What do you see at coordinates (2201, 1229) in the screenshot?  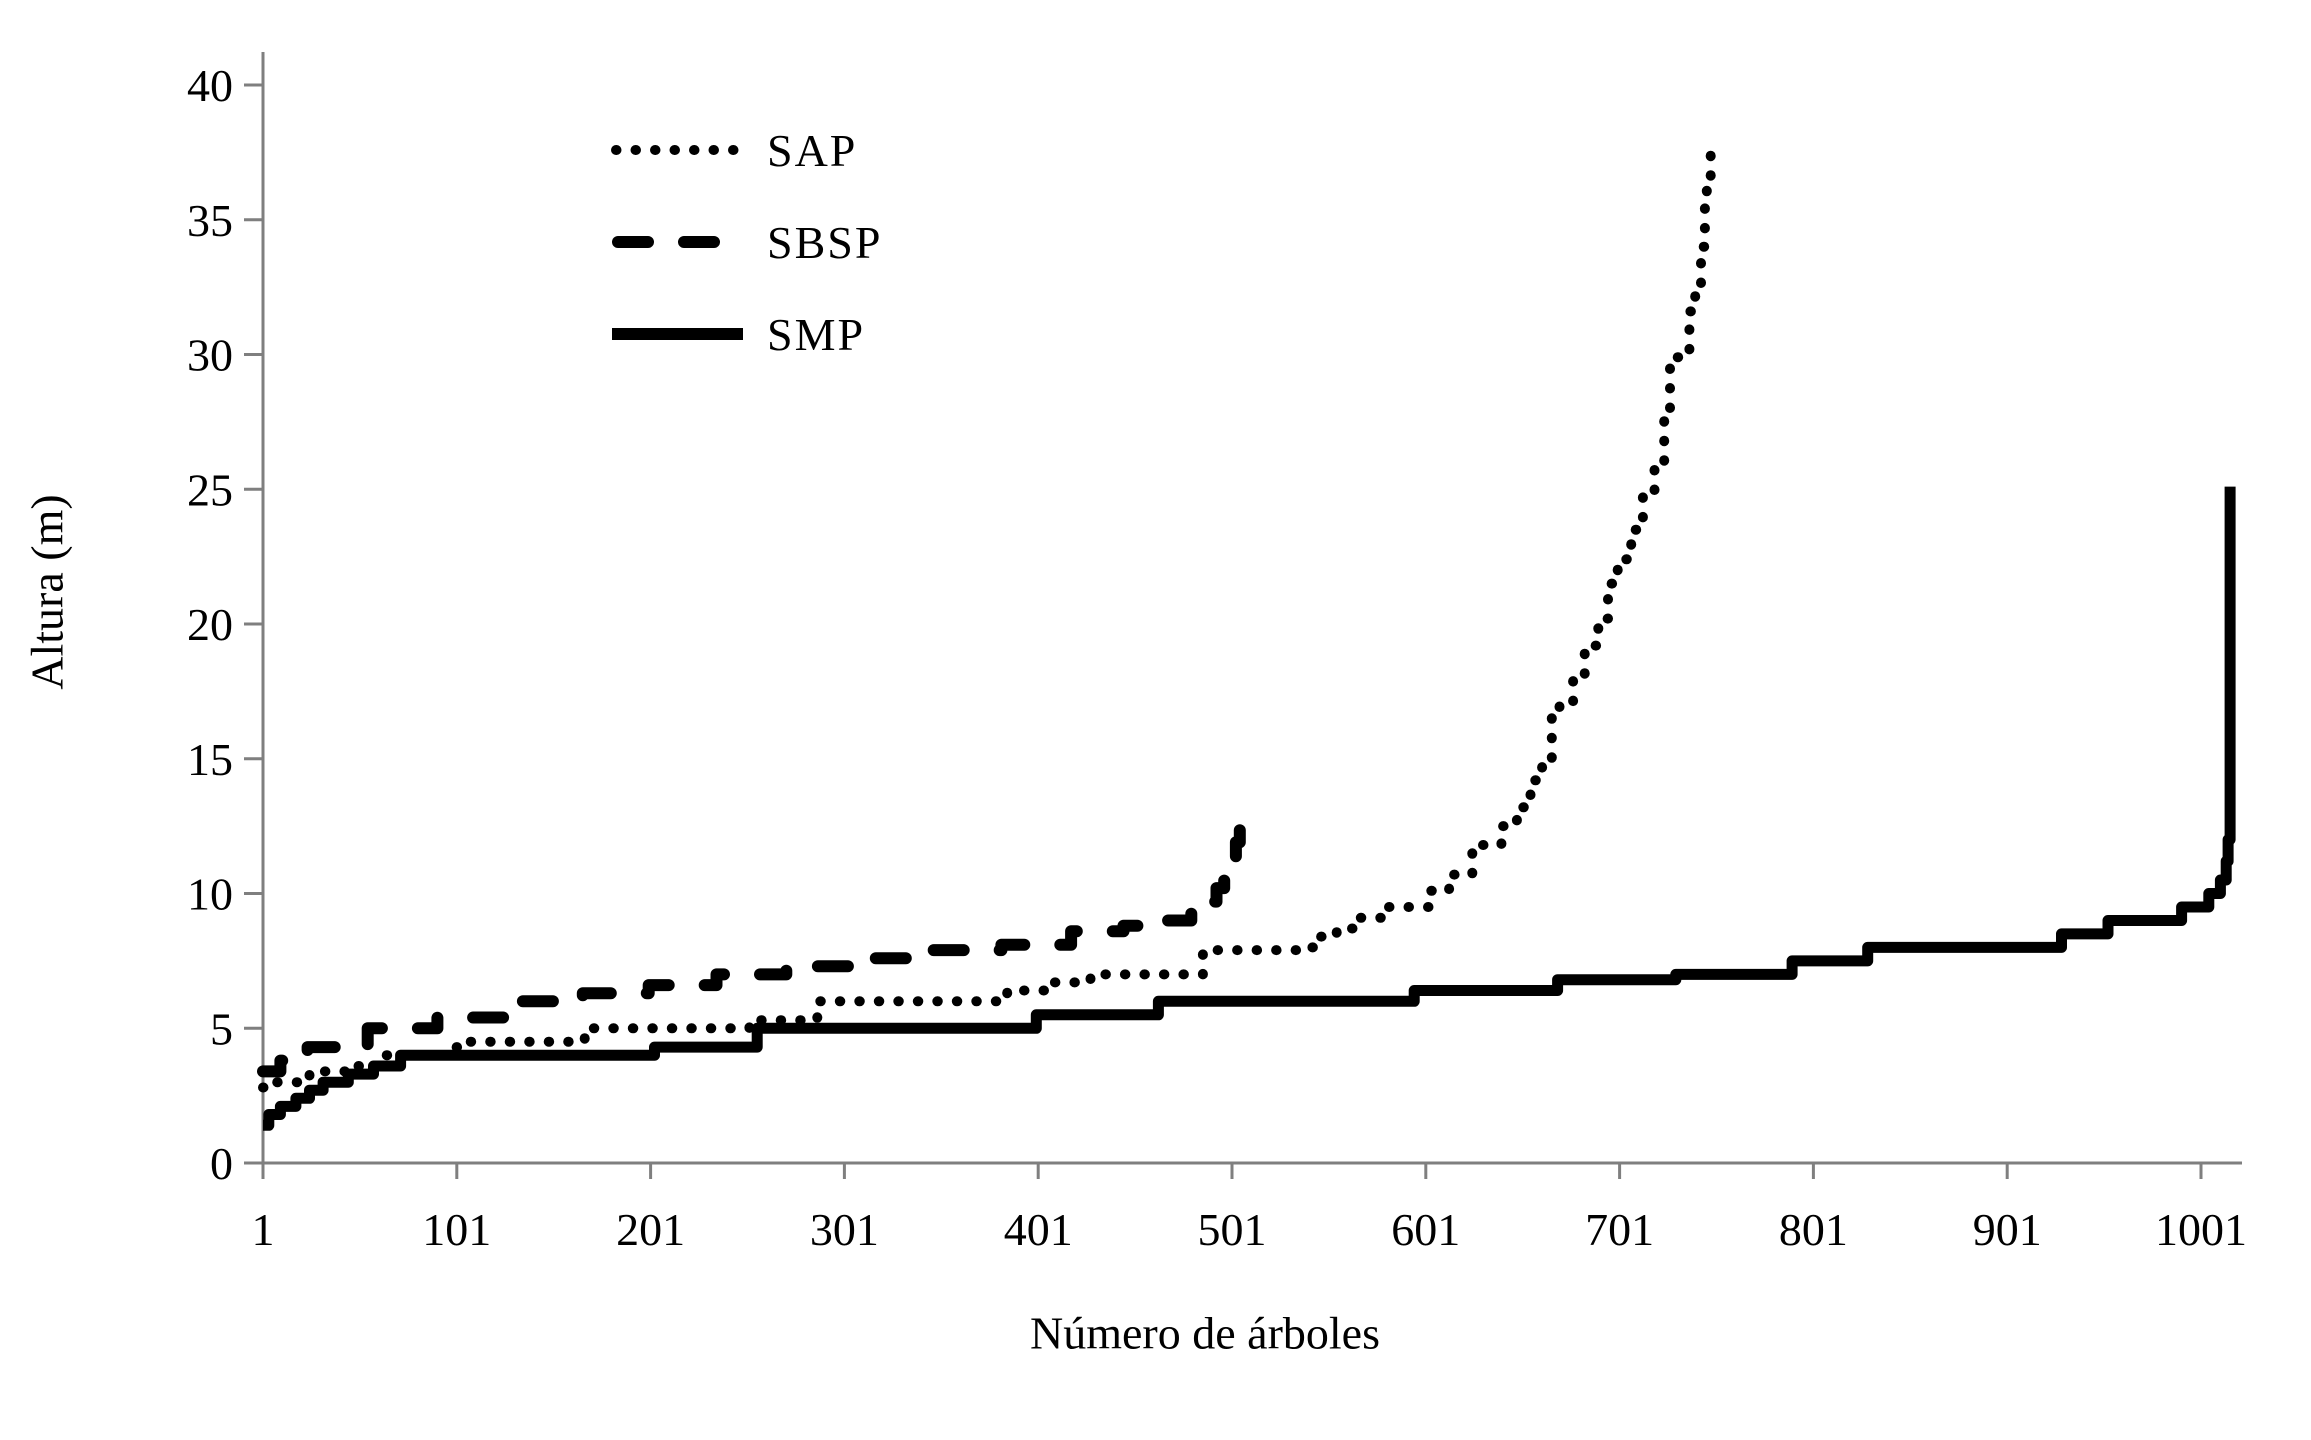 I see `x-tick-label-1001: 1001` at bounding box center [2201, 1229].